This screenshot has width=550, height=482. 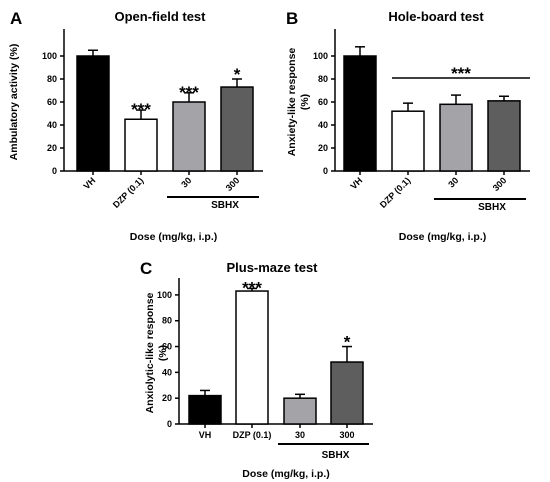 What do you see at coordinates (16, 18) in the screenshot?
I see `panel-letter: A` at bounding box center [16, 18].